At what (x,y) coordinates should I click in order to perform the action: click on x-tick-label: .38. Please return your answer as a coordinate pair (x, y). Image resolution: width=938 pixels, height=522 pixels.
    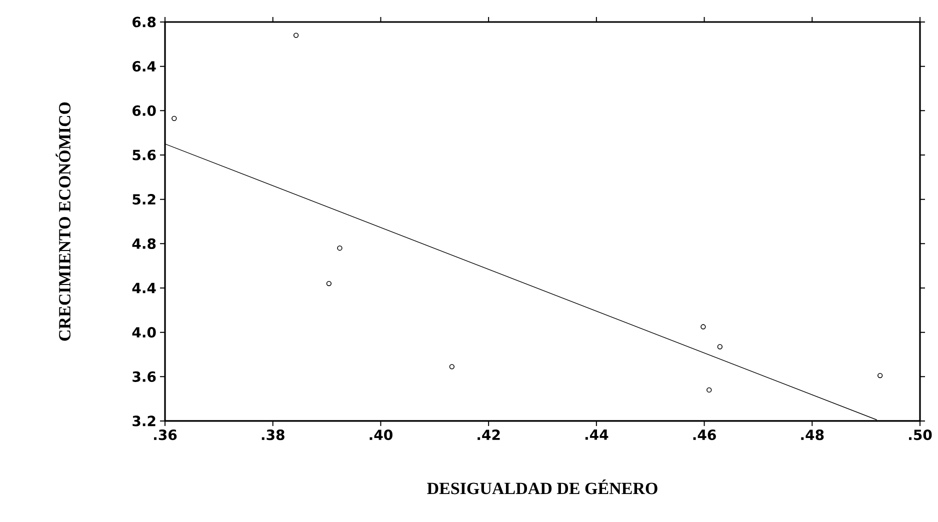
    Looking at the image, I should click on (273, 435).